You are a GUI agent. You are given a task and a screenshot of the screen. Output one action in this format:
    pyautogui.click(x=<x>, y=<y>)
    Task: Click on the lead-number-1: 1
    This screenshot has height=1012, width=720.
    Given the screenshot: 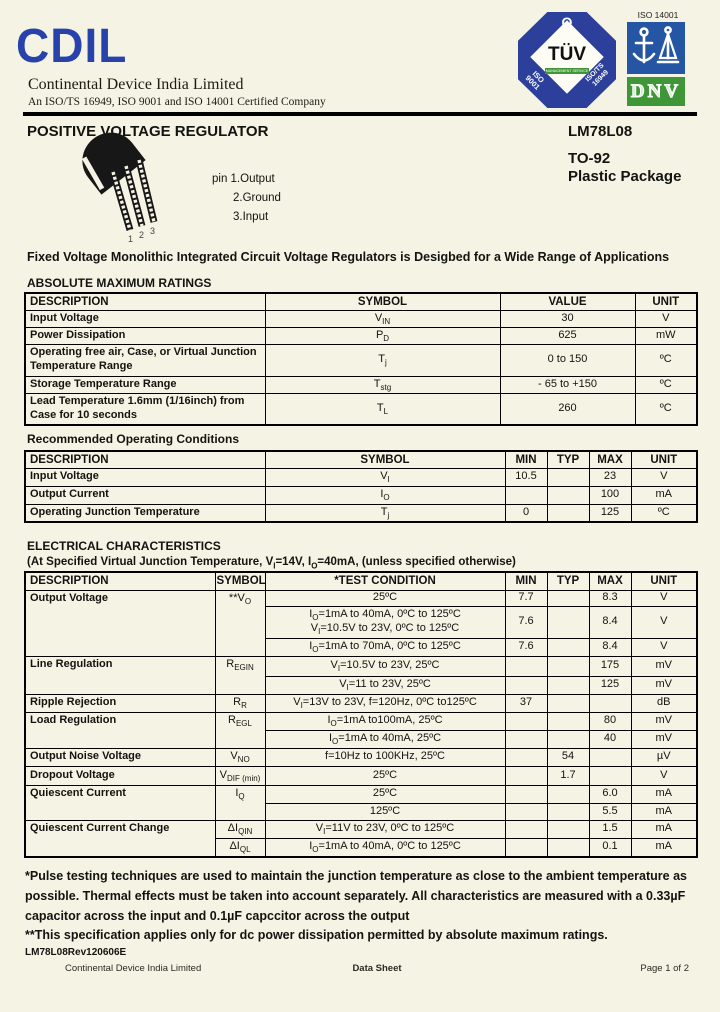 What is the action you would take?
    pyautogui.click(x=130, y=239)
    